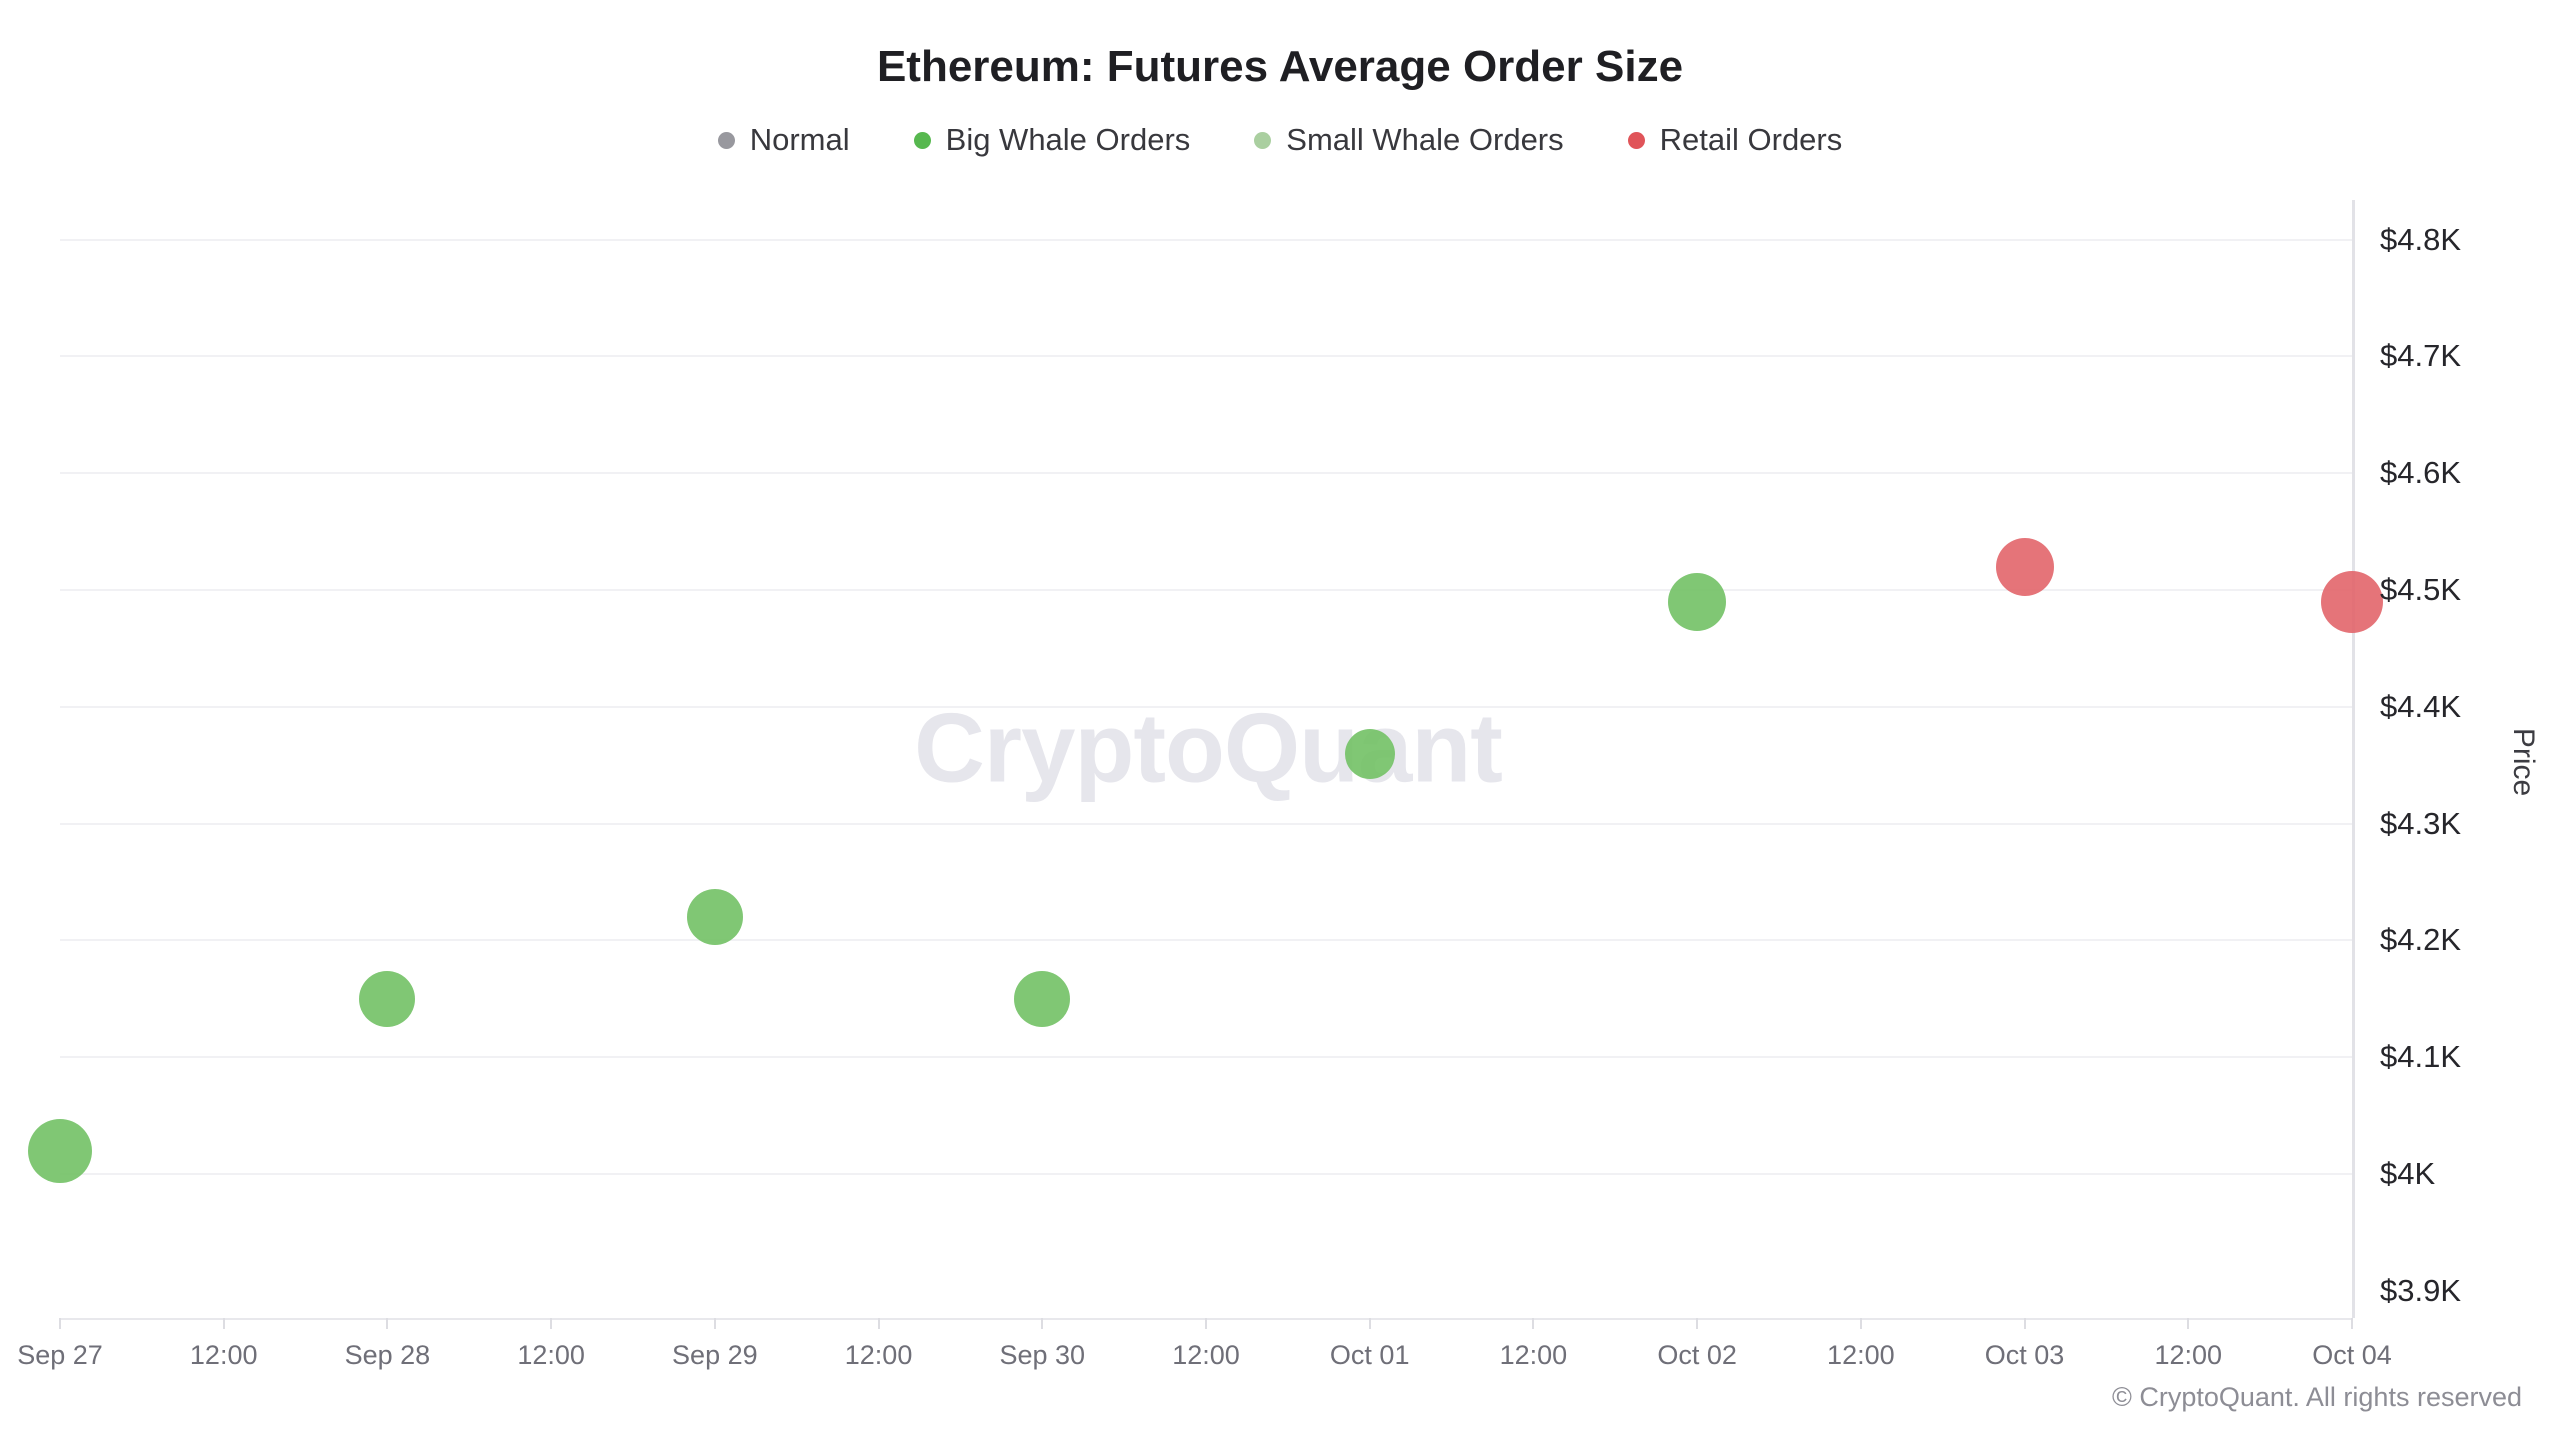 The height and width of the screenshot is (1440, 2560). Describe the element at coordinates (2316, 1397) in the screenshot. I see `copyright: © CryptoQuant. All rights reserved` at that location.